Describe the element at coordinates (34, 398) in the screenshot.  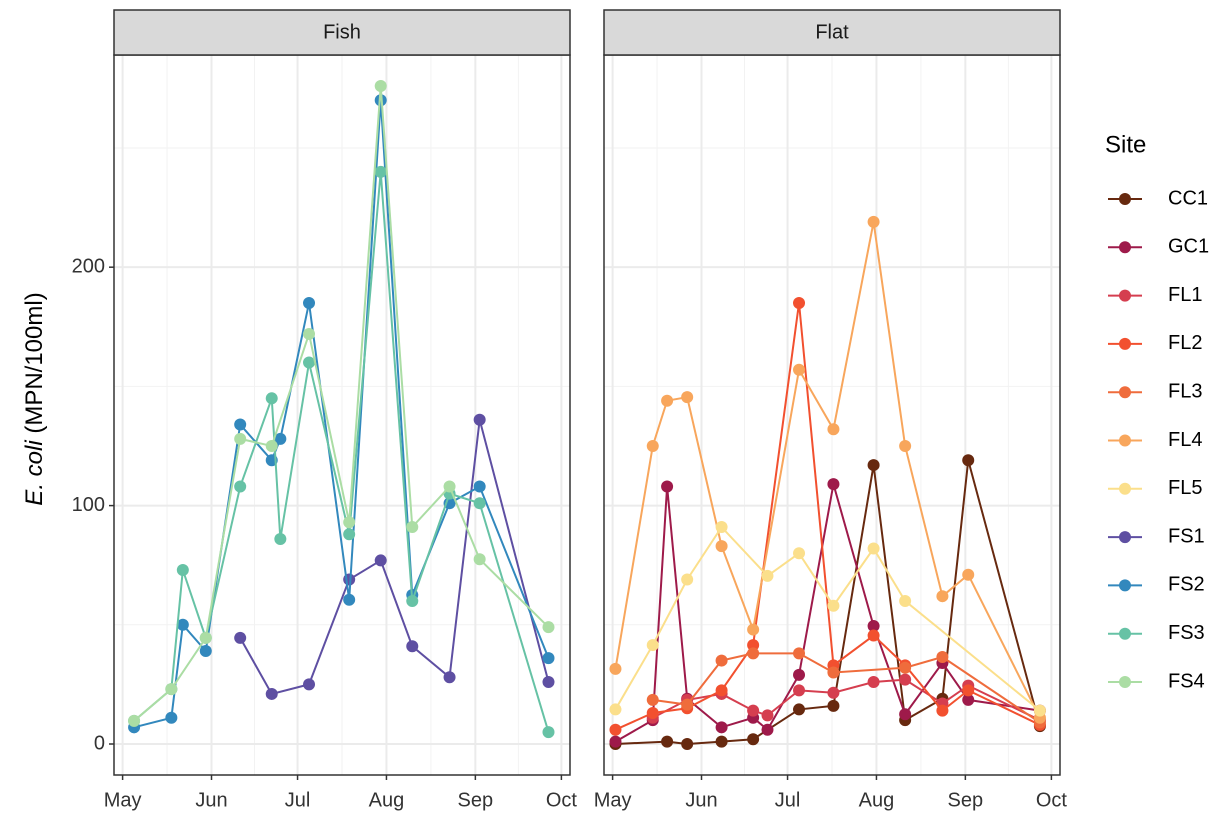
I see `y-axis-label: E. coli (MPN/100ml)` at that location.